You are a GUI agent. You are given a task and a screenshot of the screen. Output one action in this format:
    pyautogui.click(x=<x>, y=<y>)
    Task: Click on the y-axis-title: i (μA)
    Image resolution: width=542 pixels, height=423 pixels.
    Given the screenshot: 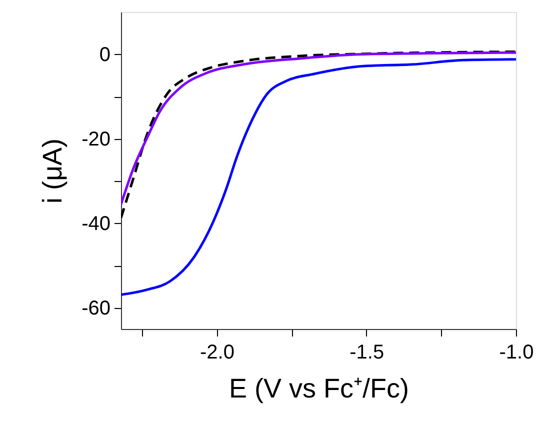 What is the action you would take?
    pyautogui.click(x=53, y=171)
    